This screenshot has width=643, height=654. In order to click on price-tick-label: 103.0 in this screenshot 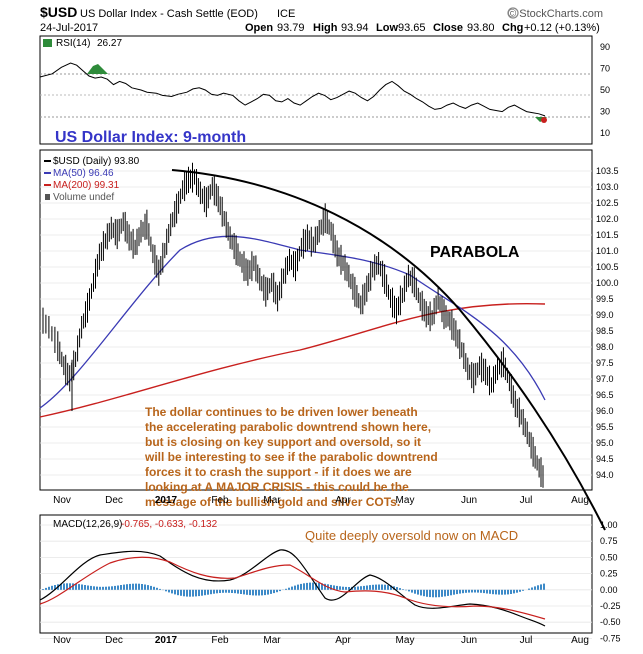, I will do `click(607, 187)`.